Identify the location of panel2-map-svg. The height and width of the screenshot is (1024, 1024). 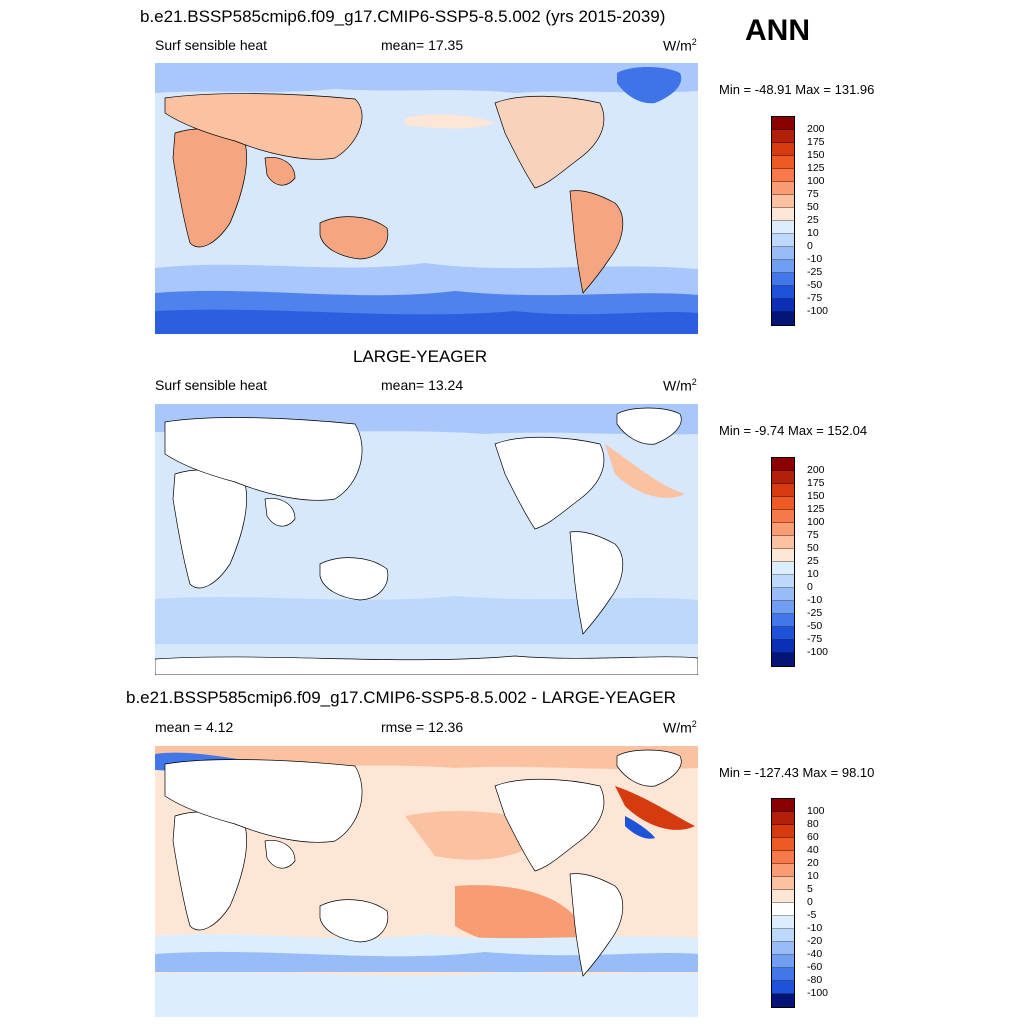
(426, 539).